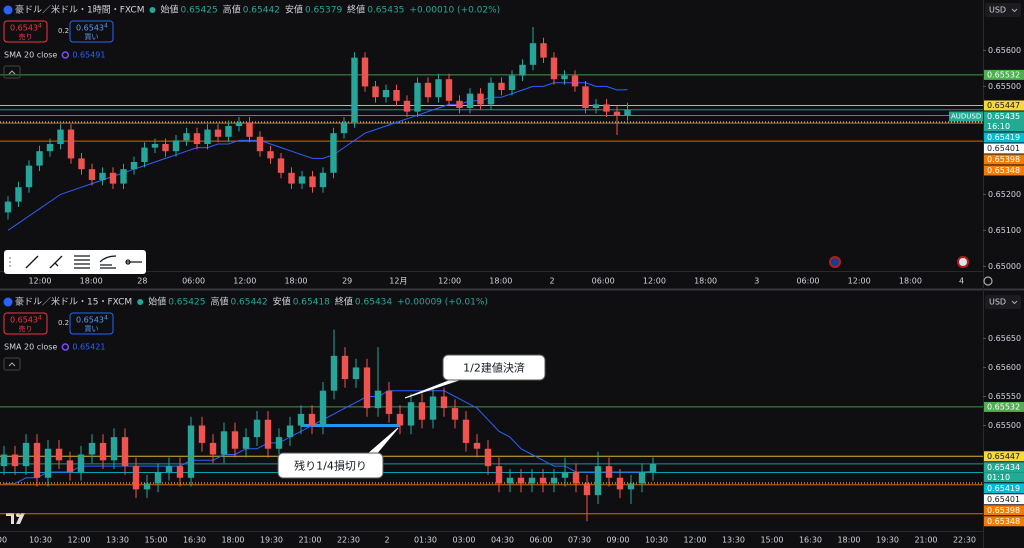 This screenshot has width=1024, height=548. I want to click on ohlc-value: 0.65425, so click(186, 303).